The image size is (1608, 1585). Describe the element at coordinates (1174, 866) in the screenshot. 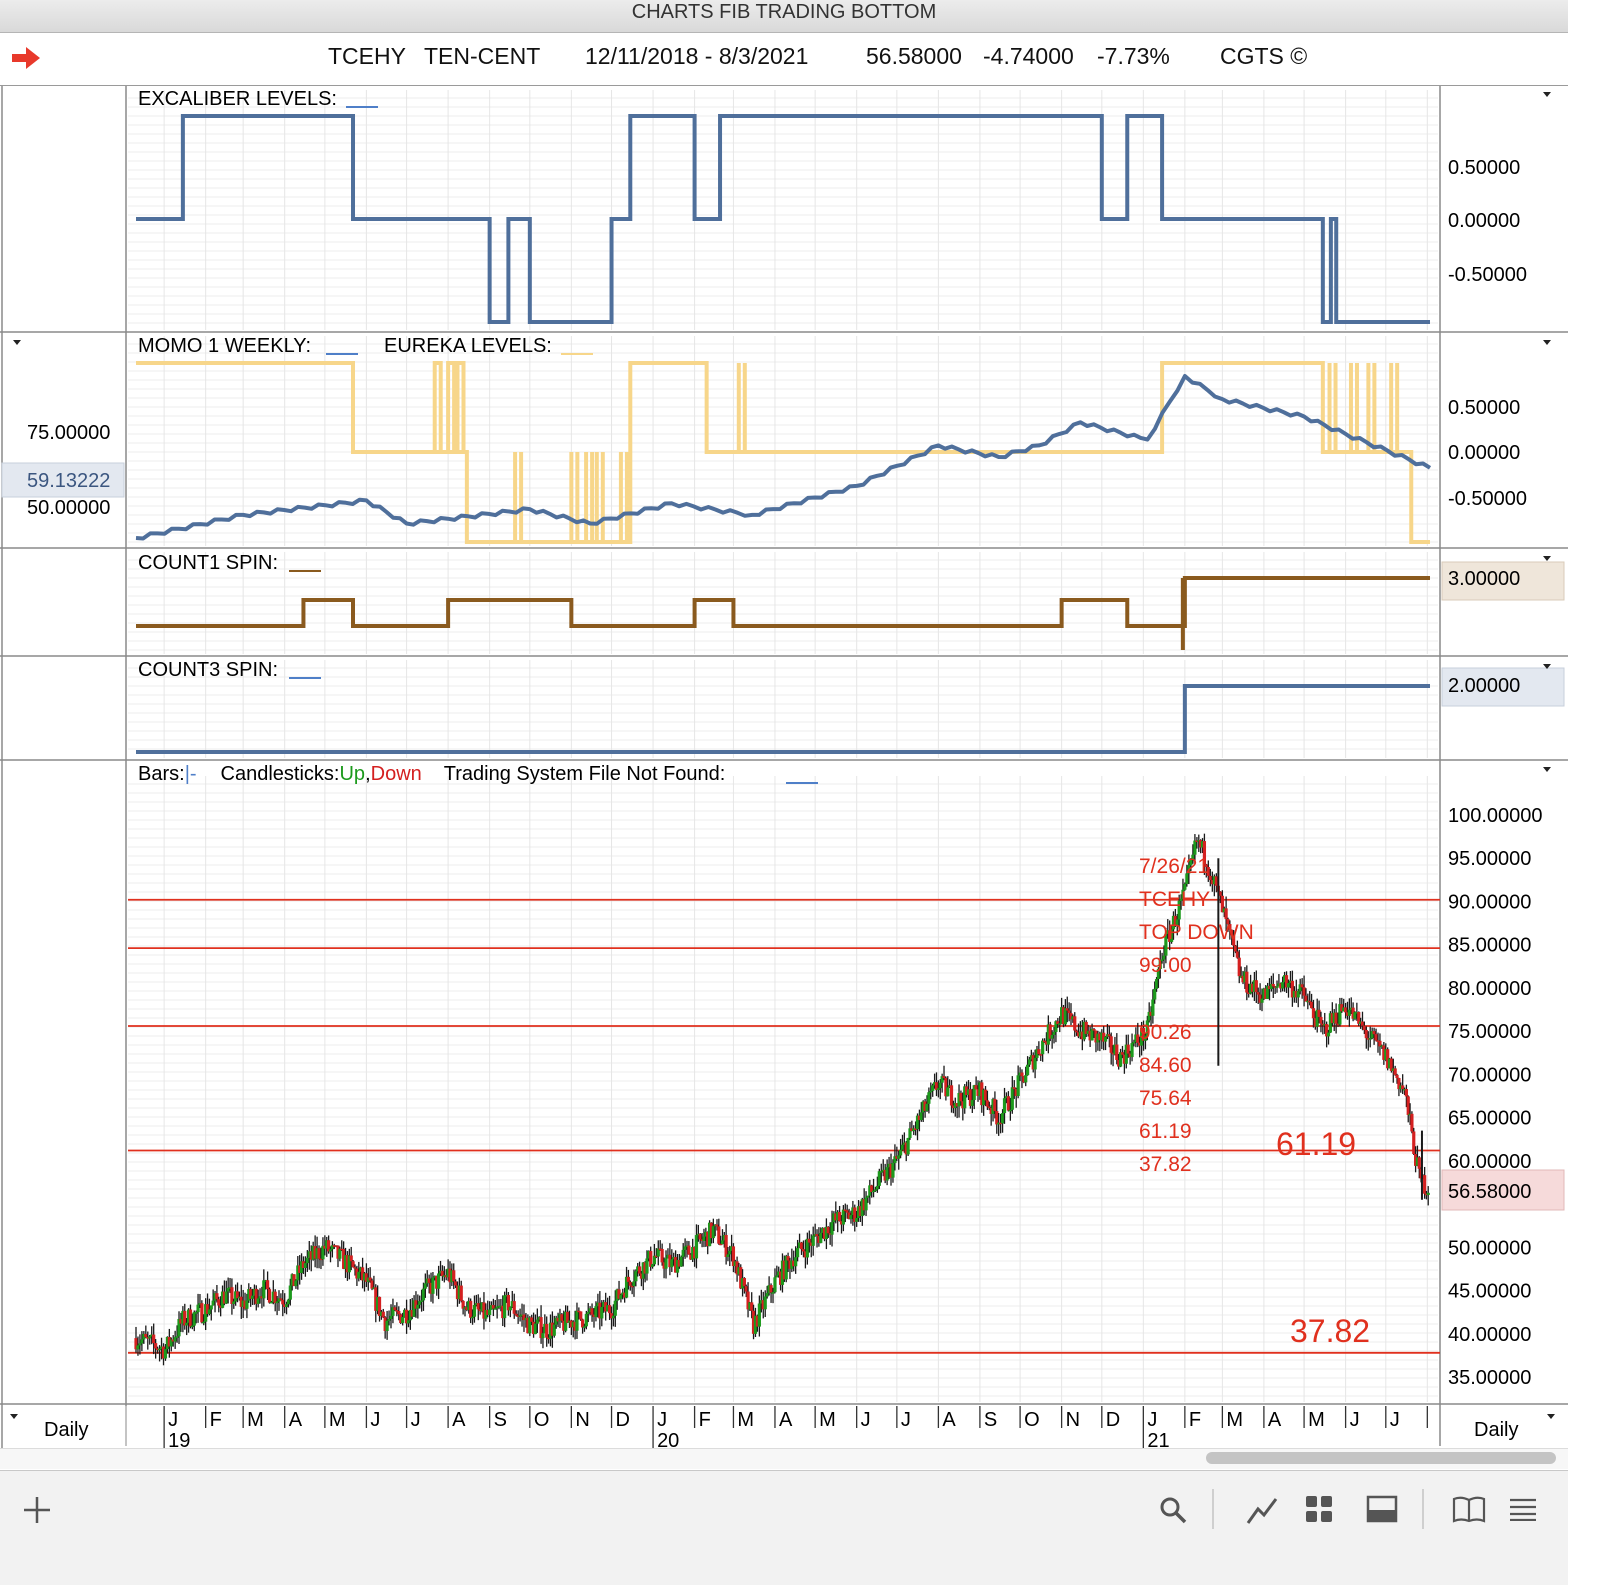

I see `annotation-date: 7/26/21` at that location.